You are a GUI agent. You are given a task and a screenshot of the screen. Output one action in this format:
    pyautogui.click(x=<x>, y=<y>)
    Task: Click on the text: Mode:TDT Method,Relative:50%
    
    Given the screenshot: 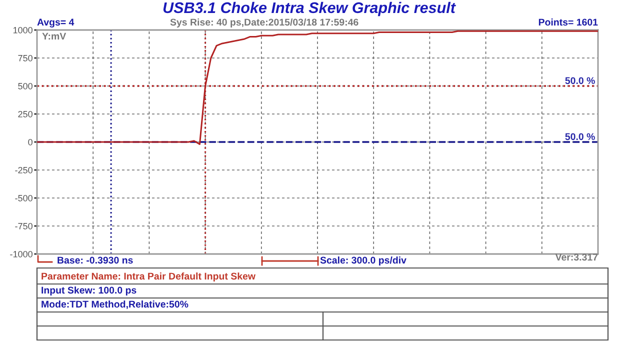 What is the action you would take?
    pyautogui.click(x=115, y=305)
    